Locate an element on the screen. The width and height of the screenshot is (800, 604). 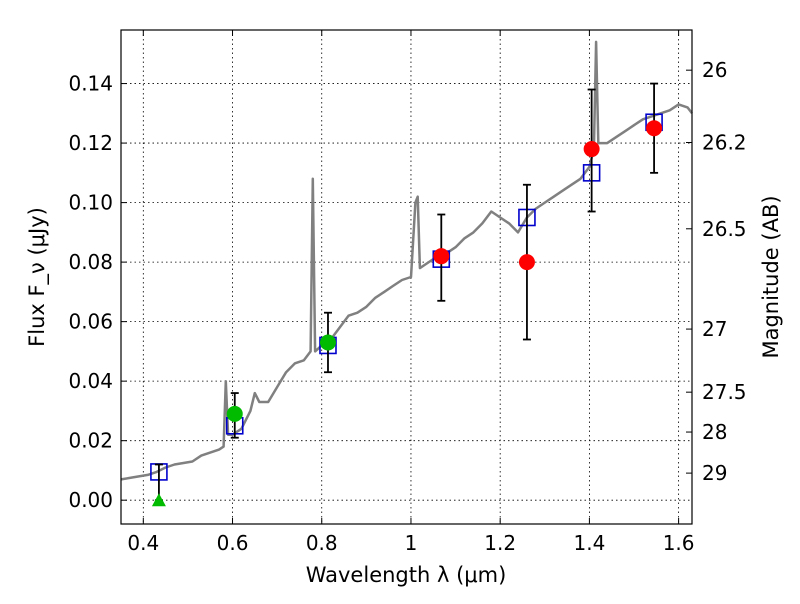
x-tick-label: 0.8 is located at coordinates (322, 543).